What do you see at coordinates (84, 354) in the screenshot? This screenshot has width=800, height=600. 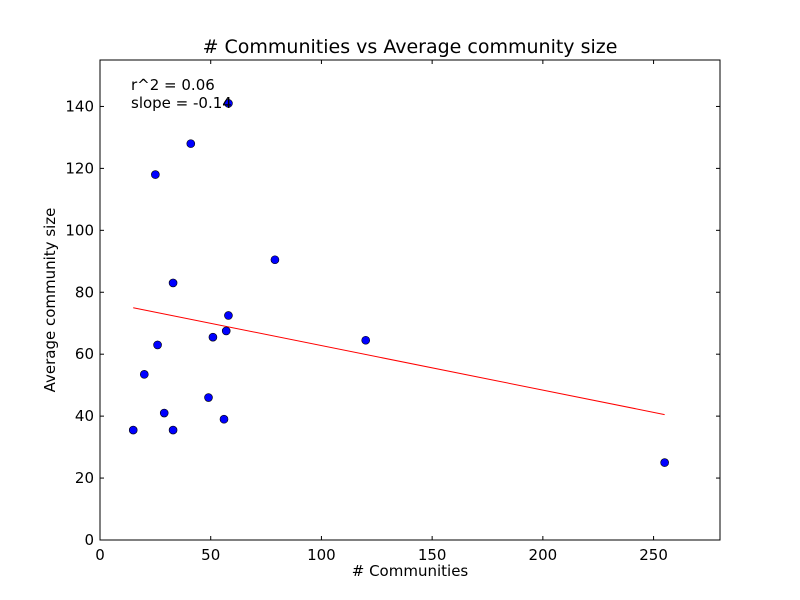 I see `y-tick-label: 60` at bounding box center [84, 354].